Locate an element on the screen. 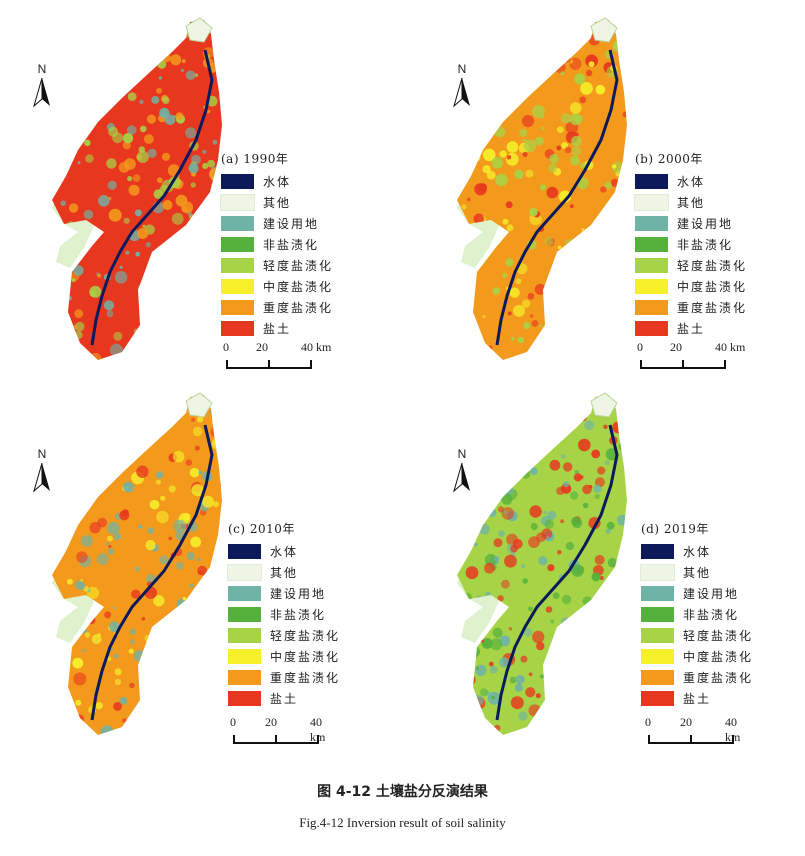  salinity-map-d is located at coordinates (542, 563).